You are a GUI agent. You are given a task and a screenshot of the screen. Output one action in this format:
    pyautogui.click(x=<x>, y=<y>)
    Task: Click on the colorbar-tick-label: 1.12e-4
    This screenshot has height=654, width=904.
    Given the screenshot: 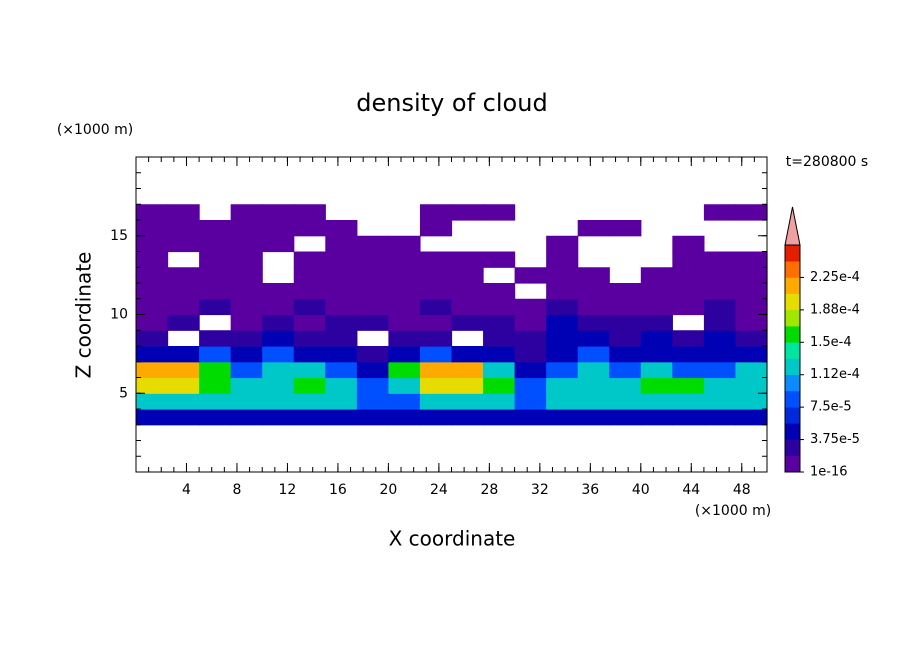 What is the action you would take?
    pyautogui.click(x=835, y=374)
    